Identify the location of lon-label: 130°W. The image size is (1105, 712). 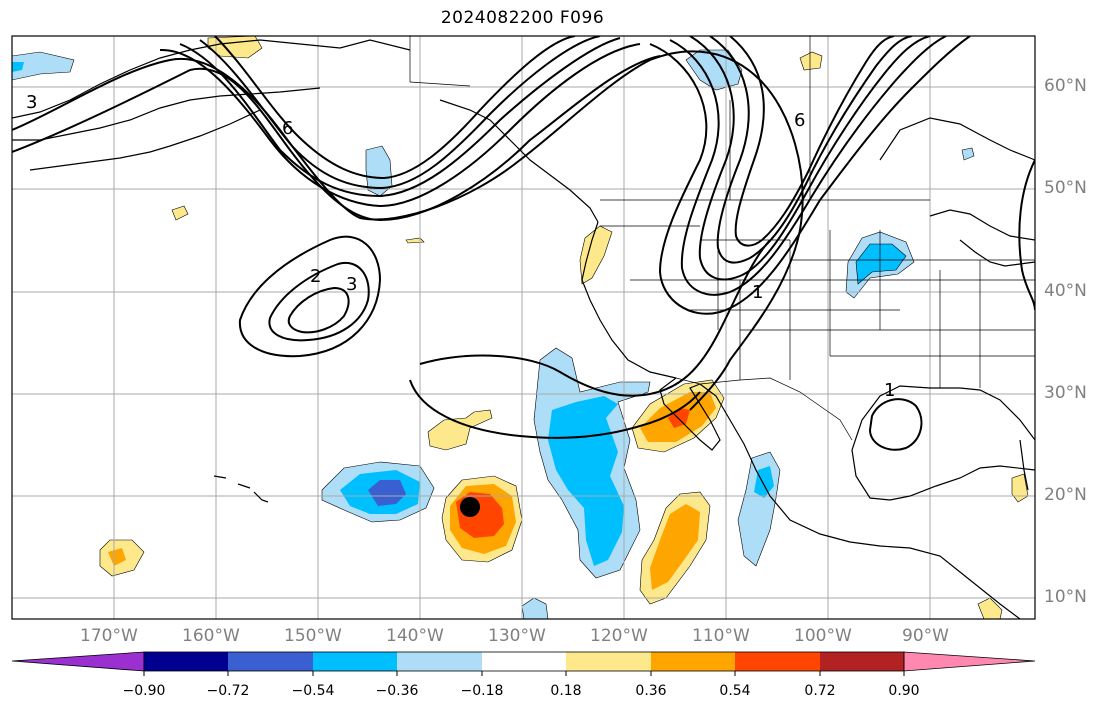
(517, 636).